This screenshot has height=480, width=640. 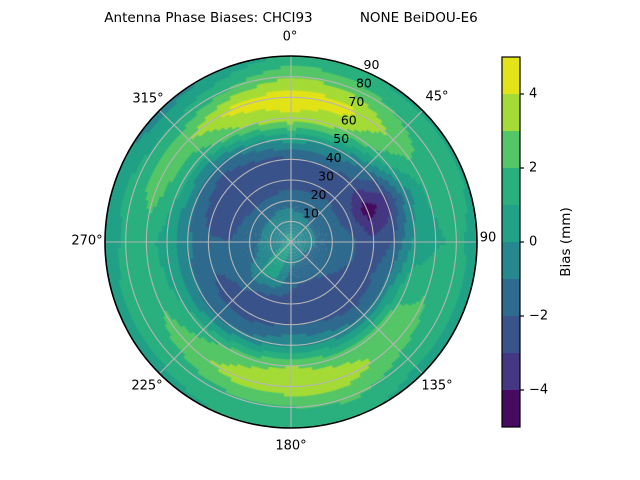 What do you see at coordinates (290, 446) in the screenshot?
I see `angular-tick-label: 180°` at bounding box center [290, 446].